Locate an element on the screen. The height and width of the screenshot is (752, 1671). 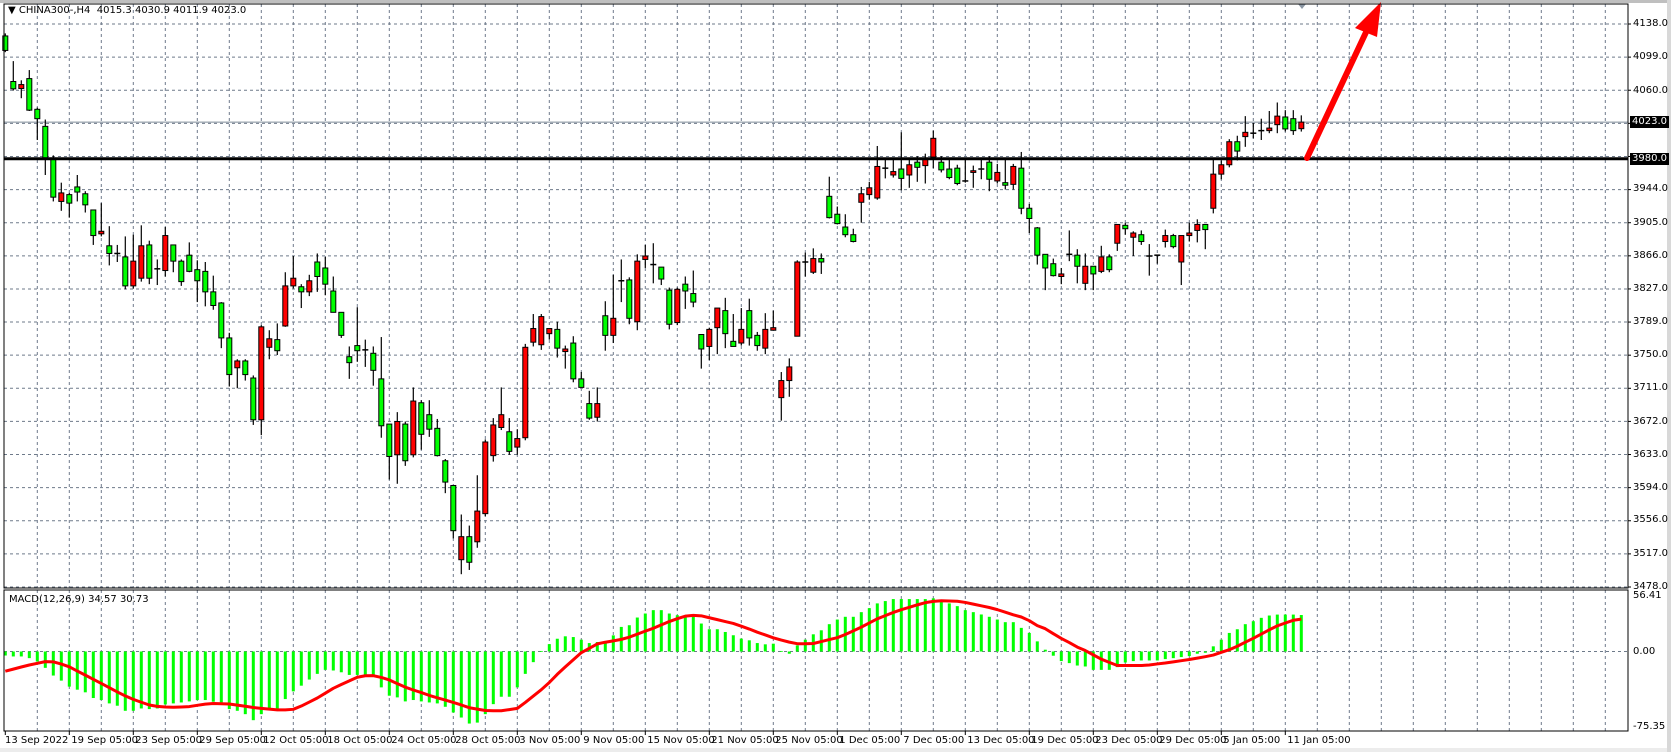
time-axis-label: 1 Dec 05:00 is located at coordinates (870, 740).